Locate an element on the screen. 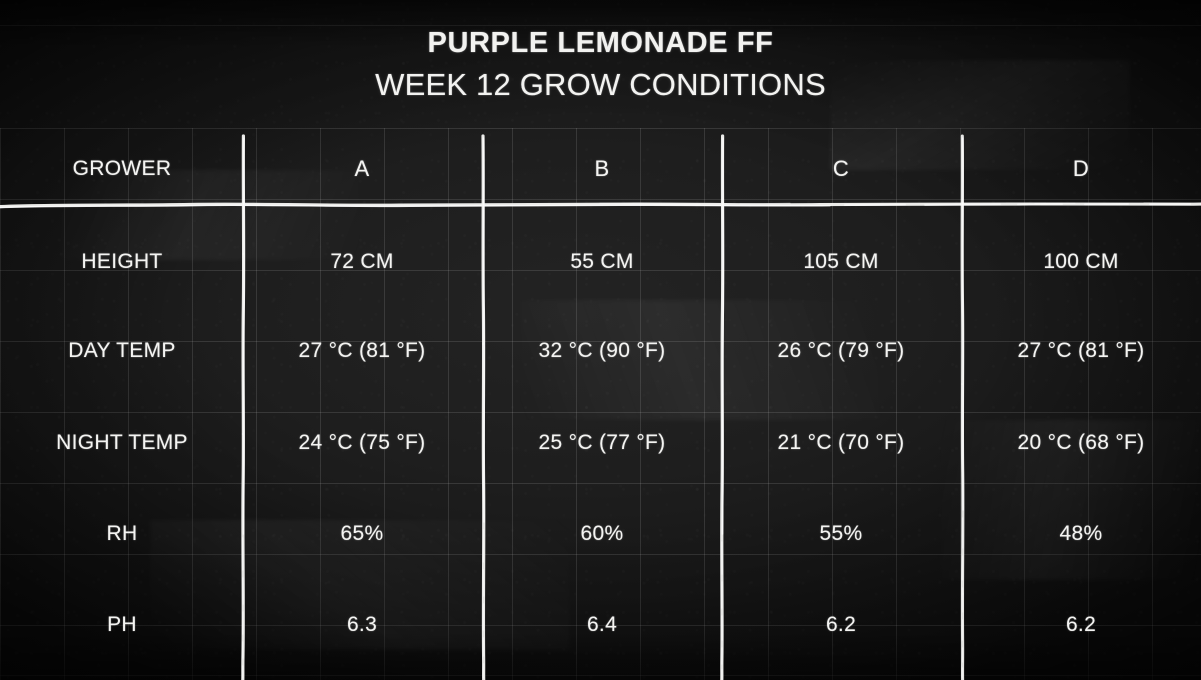 The width and height of the screenshot is (1201, 680). column-header-c: C is located at coordinates (841, 168).